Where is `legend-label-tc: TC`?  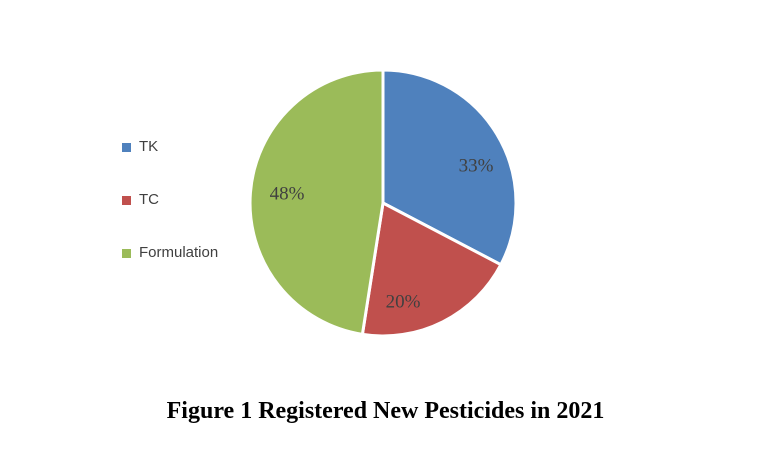 legend-label-tc: TC is located at coordinates (149, 199).